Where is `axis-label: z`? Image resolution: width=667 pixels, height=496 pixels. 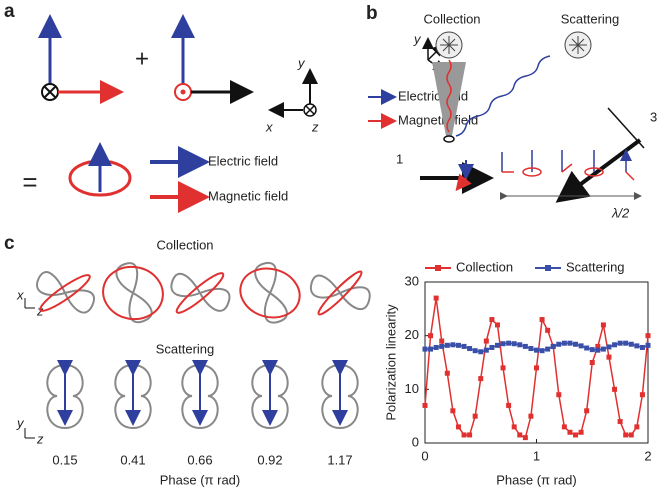
axis-label: z is located at coordinates (315, 126).